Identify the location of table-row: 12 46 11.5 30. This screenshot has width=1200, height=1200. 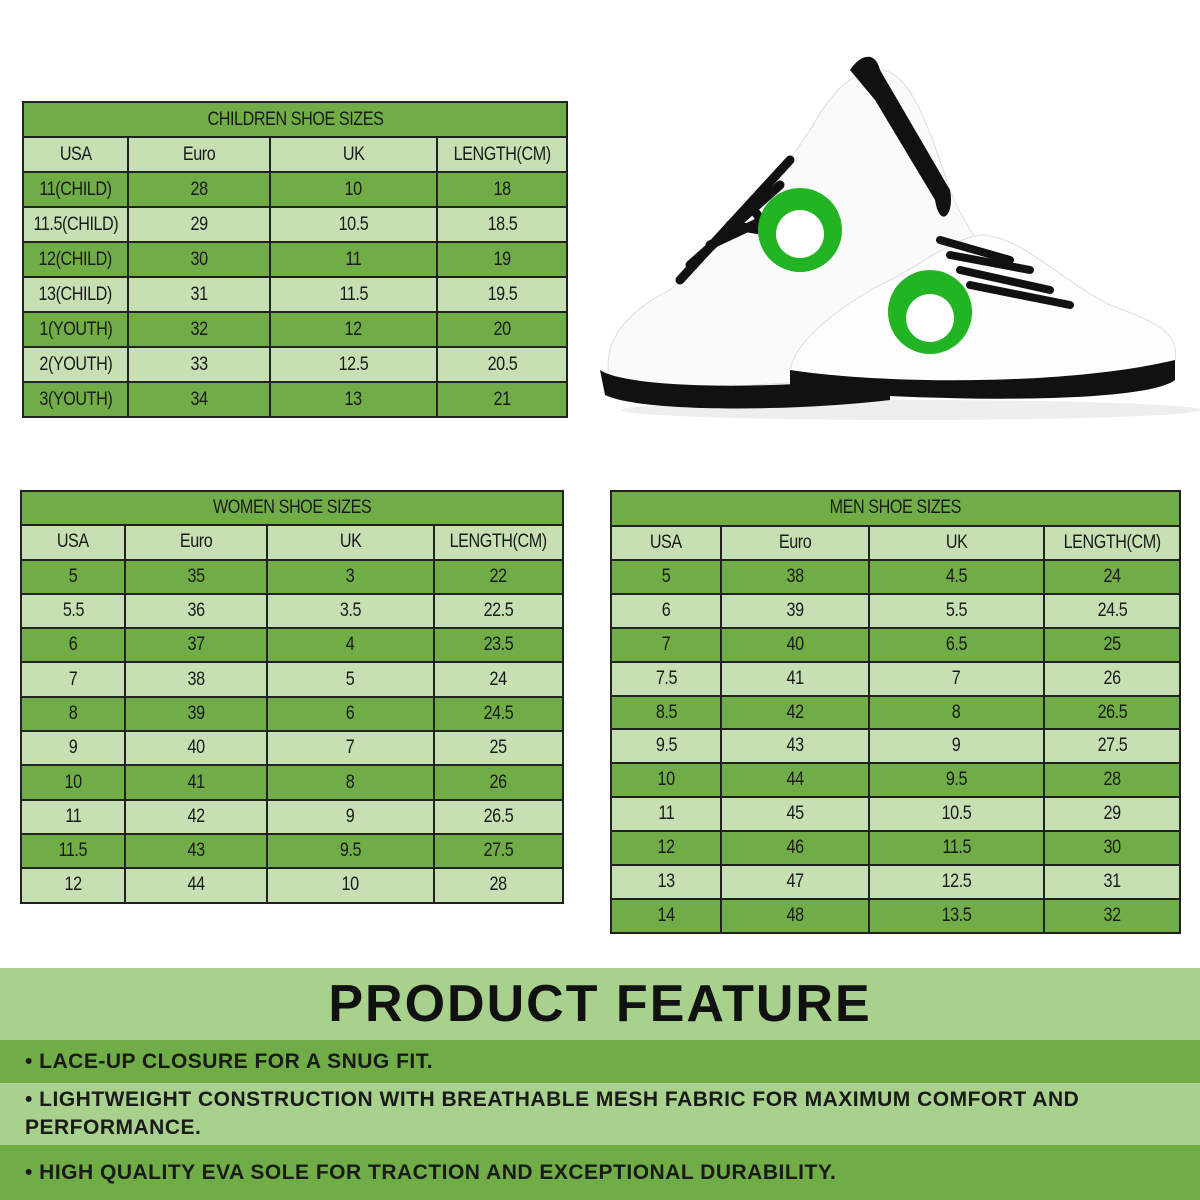
(896, 848).